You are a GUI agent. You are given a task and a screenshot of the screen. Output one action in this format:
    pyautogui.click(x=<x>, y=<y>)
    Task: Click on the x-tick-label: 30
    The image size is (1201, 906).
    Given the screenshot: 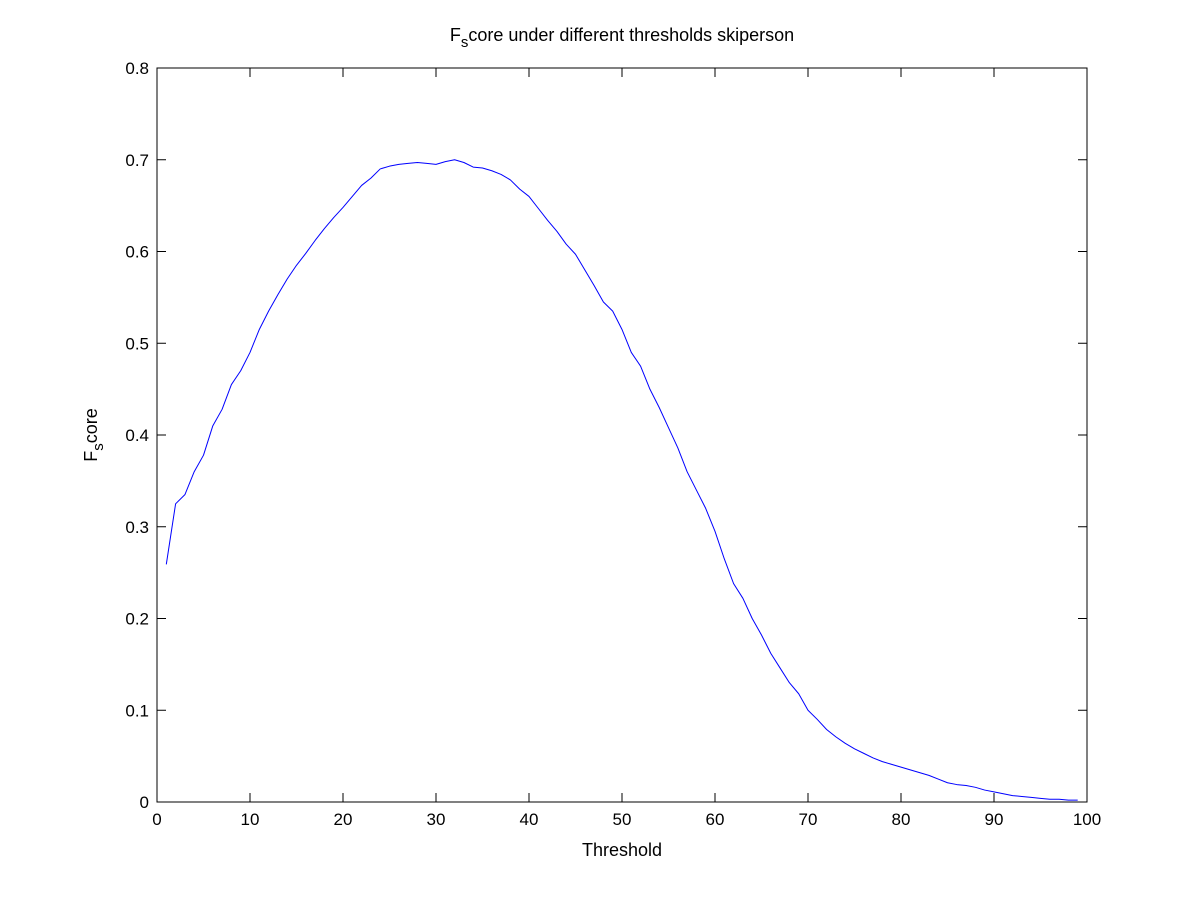 What is the action you would take?
    pyautogui.click(x=436, y=819)
    